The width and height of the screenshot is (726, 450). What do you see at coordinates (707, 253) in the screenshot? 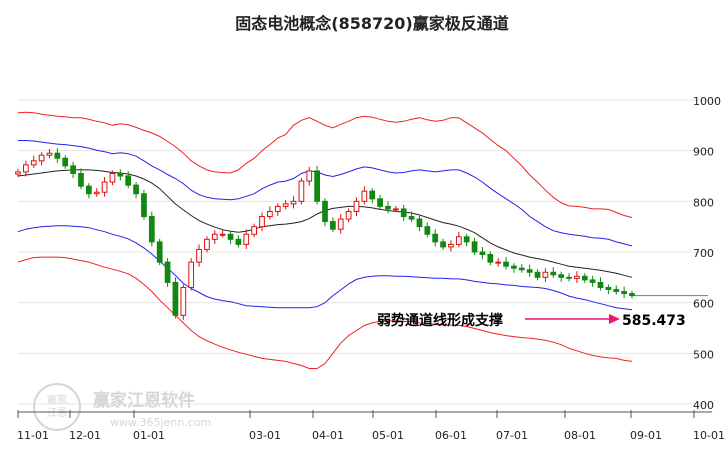
I see `y-axis: 1000 900 800 700 600 500 400` at bounding box center [707, 253].